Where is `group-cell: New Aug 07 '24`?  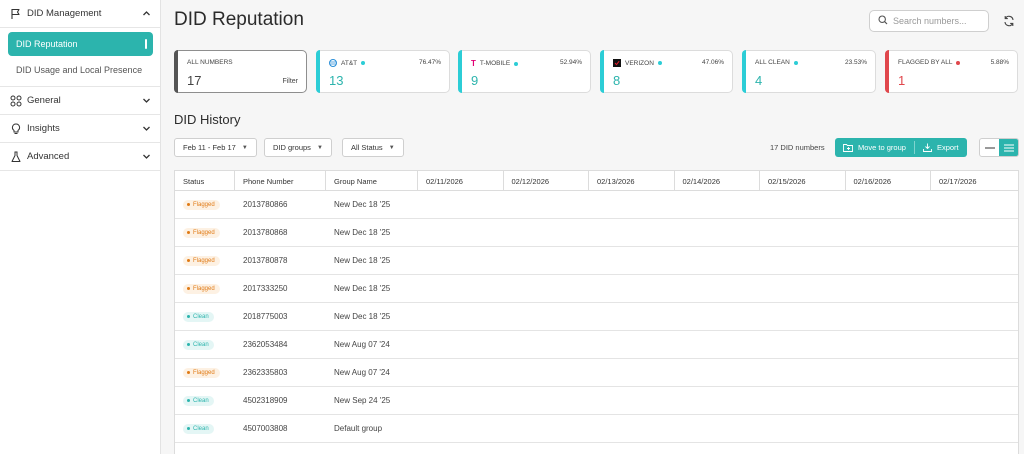 group-cell: New Aug 07 '24 is located at coordinates (362, 344).